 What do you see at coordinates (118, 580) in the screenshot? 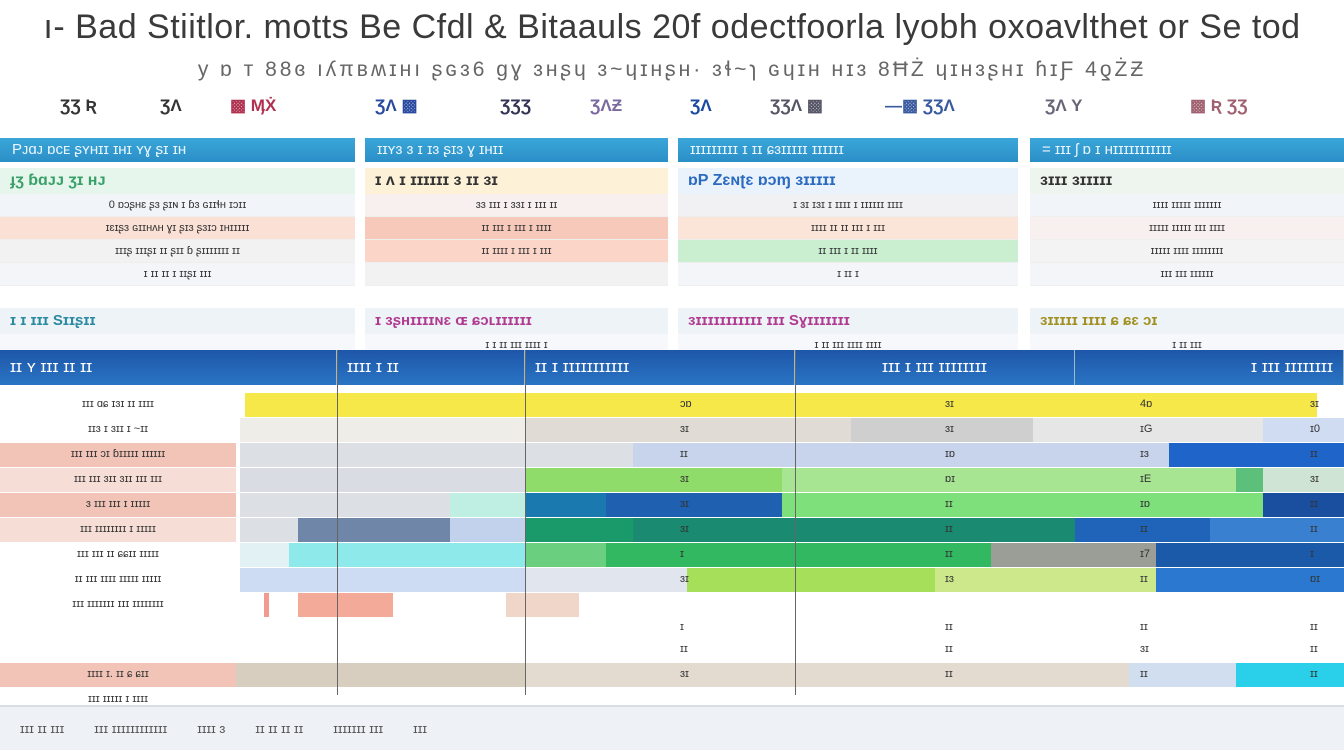
I see `row-label: ɪɪ ɪɪɪ ɪɪɪɪ ɪɪɪɪɪ ɪɪɪɪɪ` at bounding box center [118, 580].